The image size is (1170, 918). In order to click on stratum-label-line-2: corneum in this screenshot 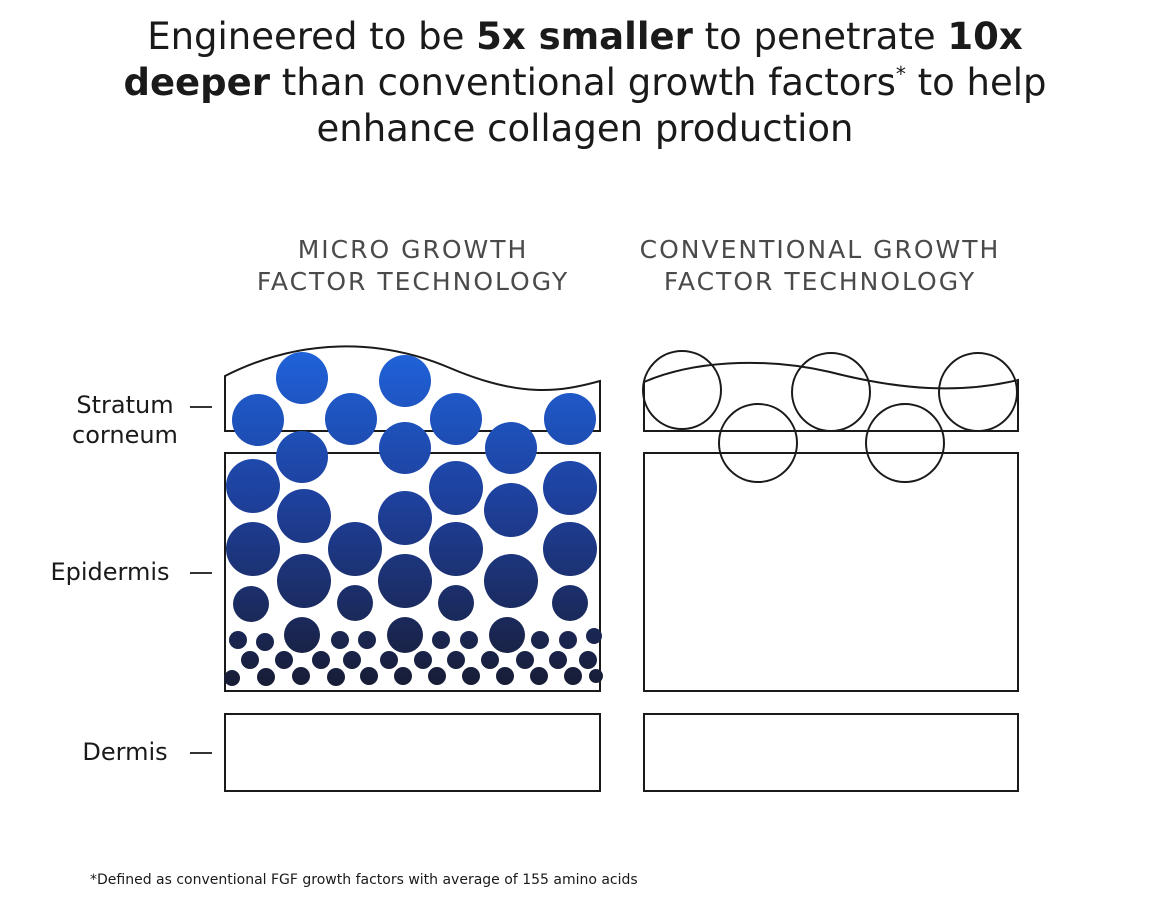, I will do `click(125, 435)`.